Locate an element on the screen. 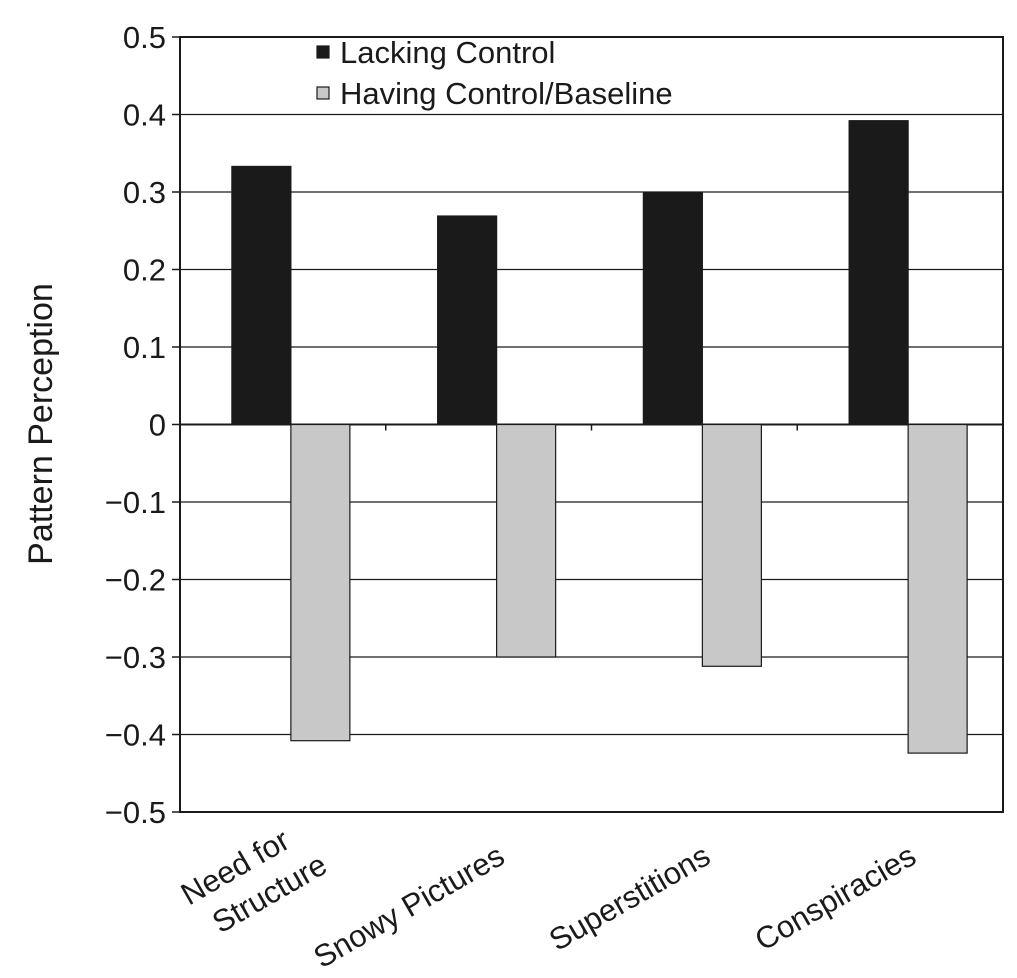 The width and height of the screenshot is (1017, 978). y-tick-label: 0.4 is located at coordinates (144, 115).